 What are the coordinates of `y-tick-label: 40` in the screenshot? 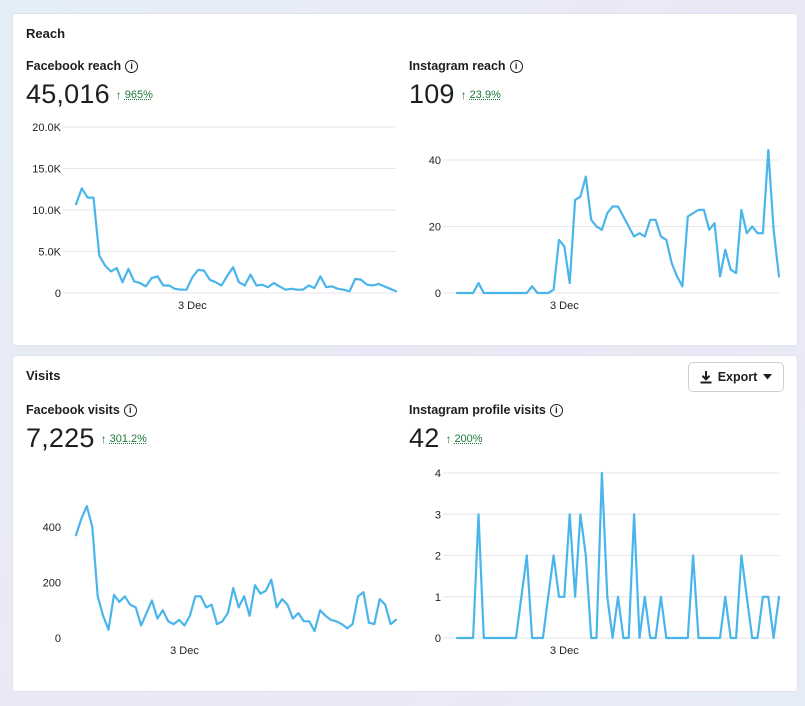 It's located at (435, 161).